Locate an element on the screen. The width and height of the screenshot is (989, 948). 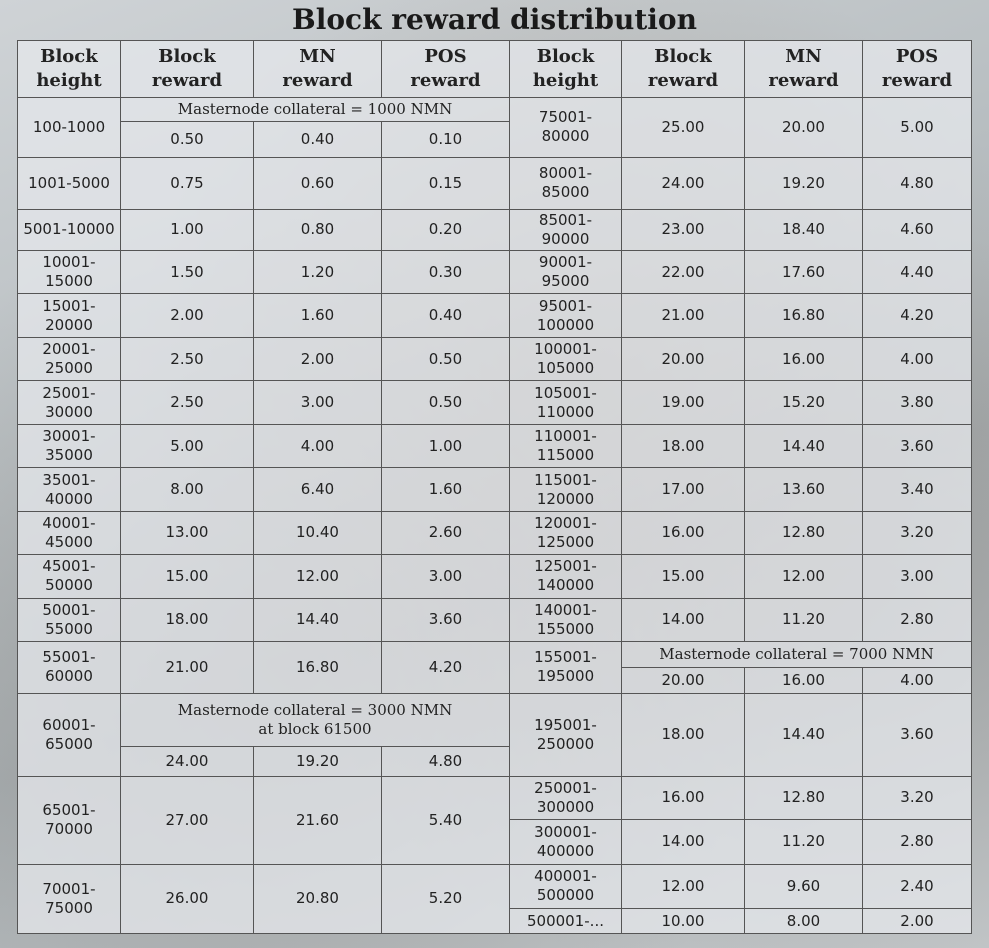
left-height-cell: 5001-10000 is located at coordinates (69, 230).